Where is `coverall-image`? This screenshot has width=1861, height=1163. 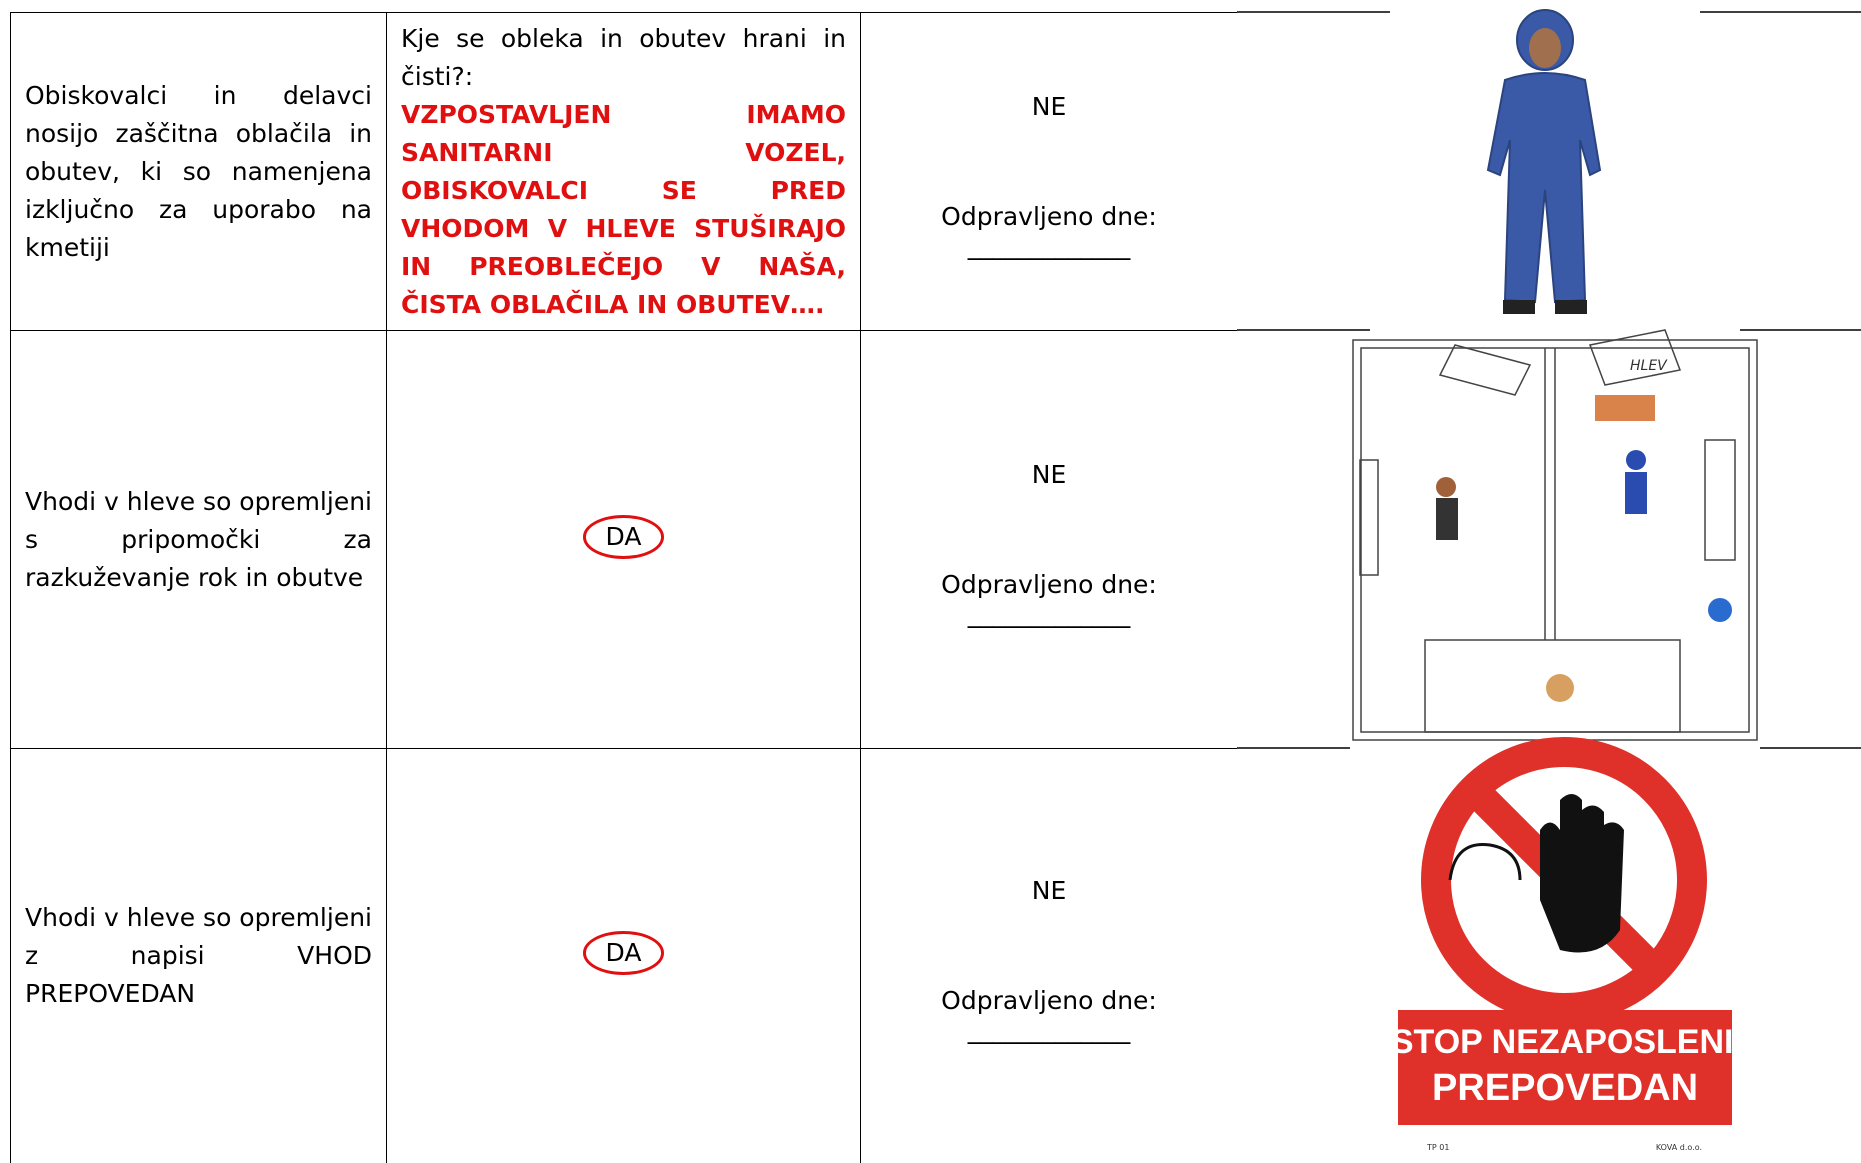
coverall-image is located at coordinates (1544, 161).